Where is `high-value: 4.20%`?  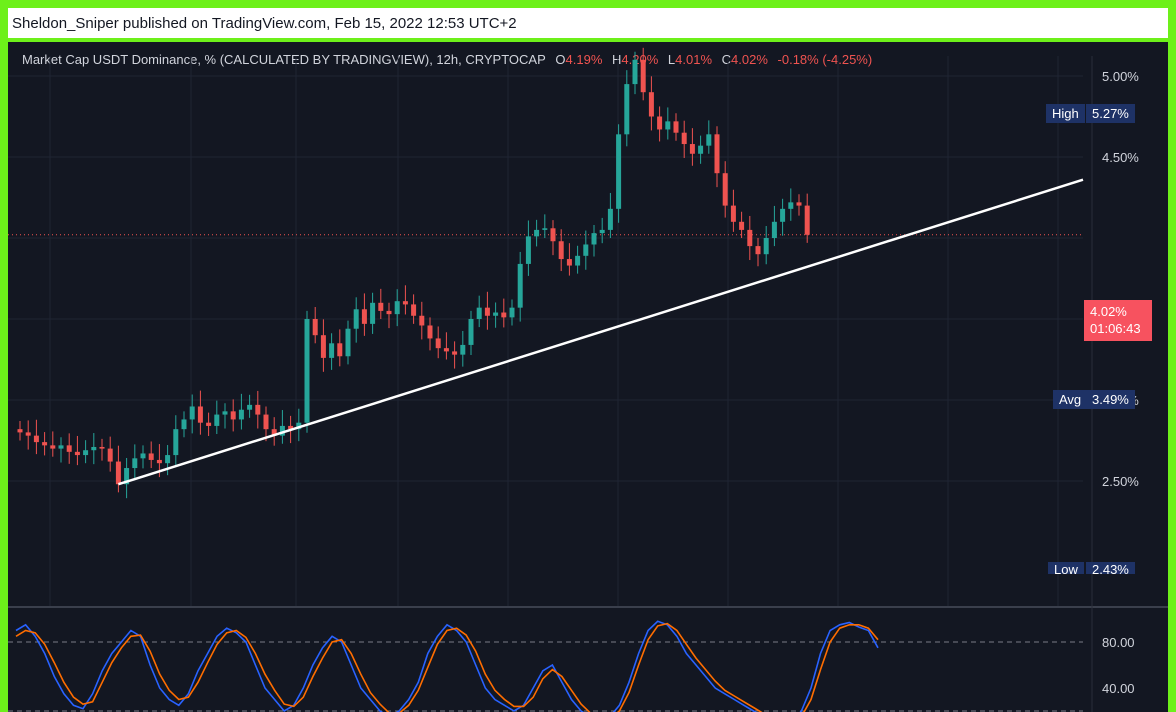
high-value: 4.20% is located at coordinates (640, 59).